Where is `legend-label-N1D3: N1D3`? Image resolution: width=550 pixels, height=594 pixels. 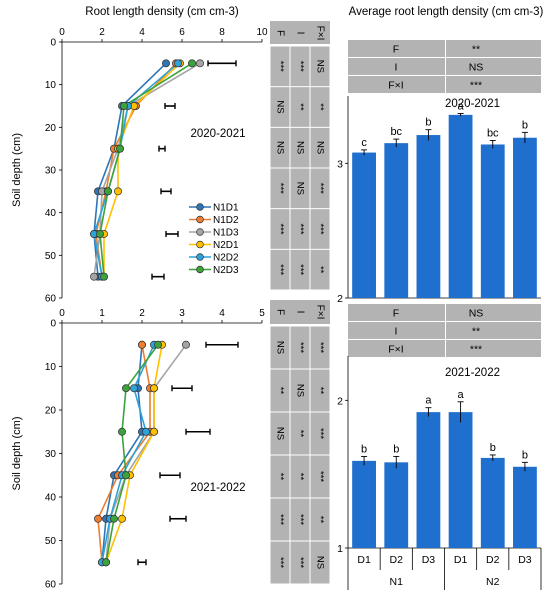 legend-label-N1D3: N1D3 is located at coordinates (226, 233).